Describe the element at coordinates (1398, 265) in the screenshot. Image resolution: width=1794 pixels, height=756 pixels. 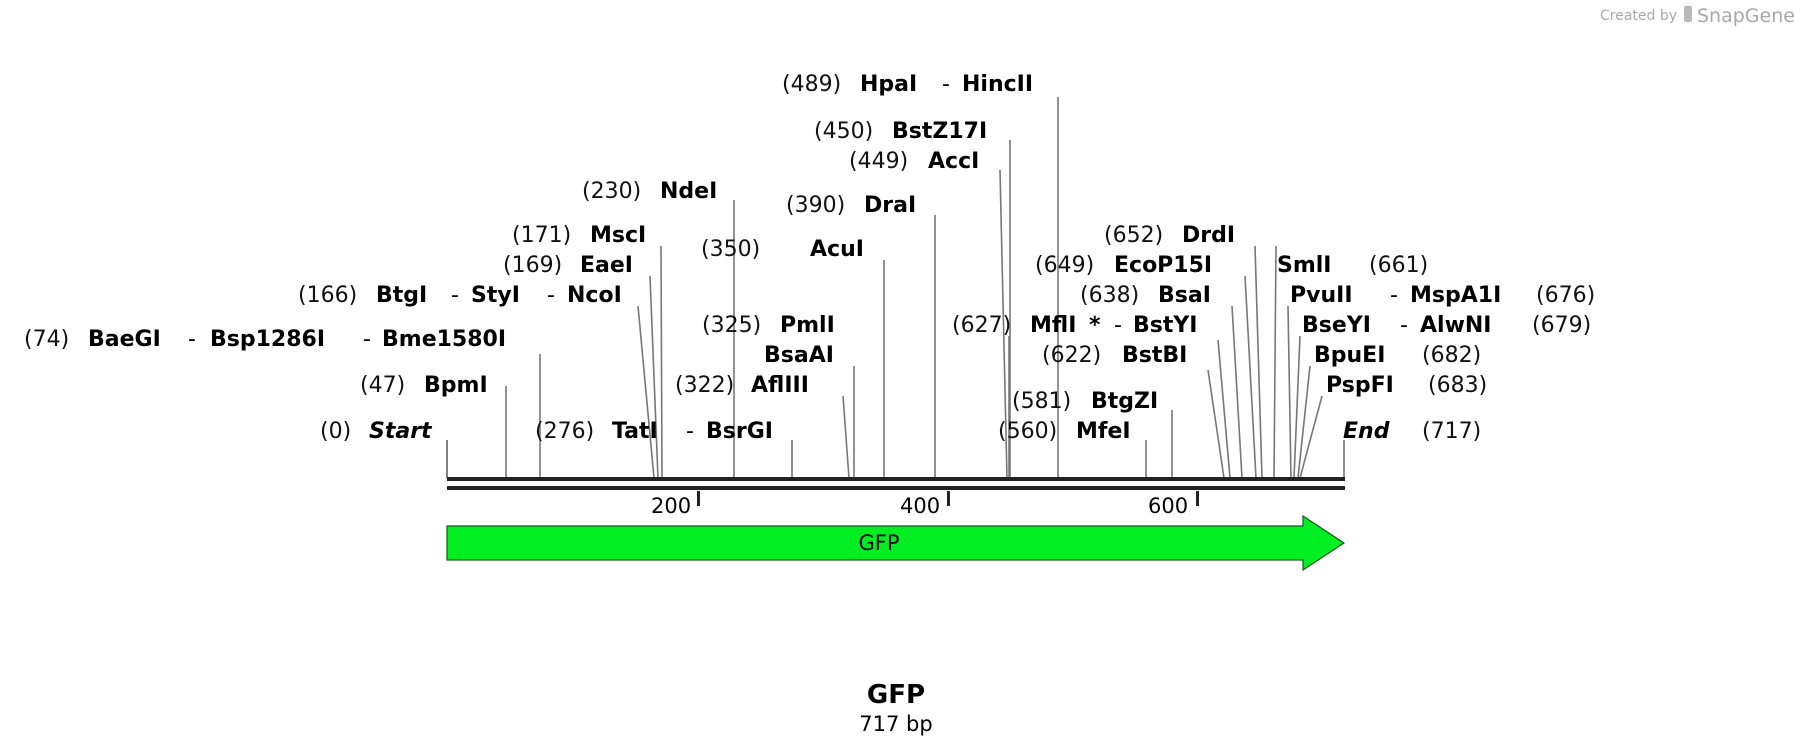
I see `site-position: (661)` at that location.